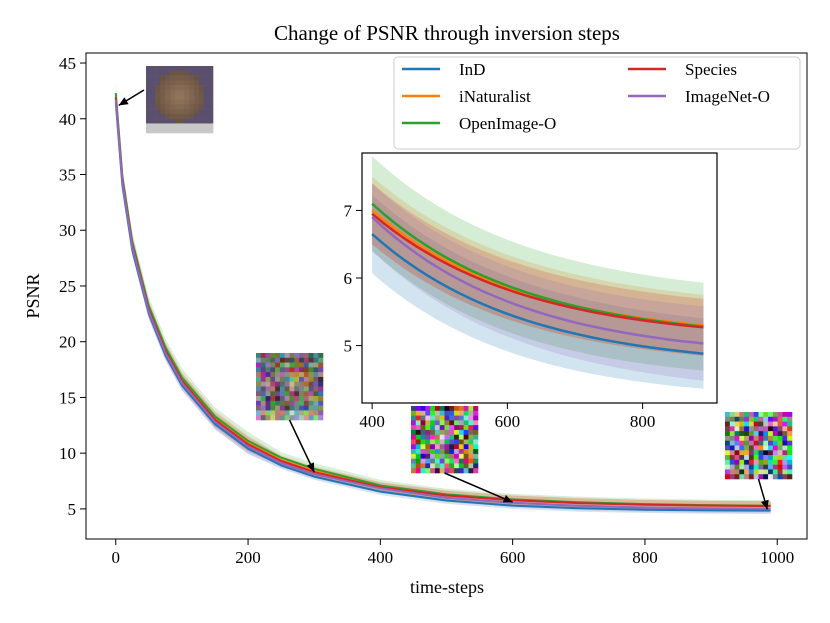 Image resolution: width=830 pixels, height=623 pixels. What do you see at coordinates (447, 33) in the screenshot?
I see `chart-title: Change of PSNR through inversion steps` at bounding box center [447, 33].